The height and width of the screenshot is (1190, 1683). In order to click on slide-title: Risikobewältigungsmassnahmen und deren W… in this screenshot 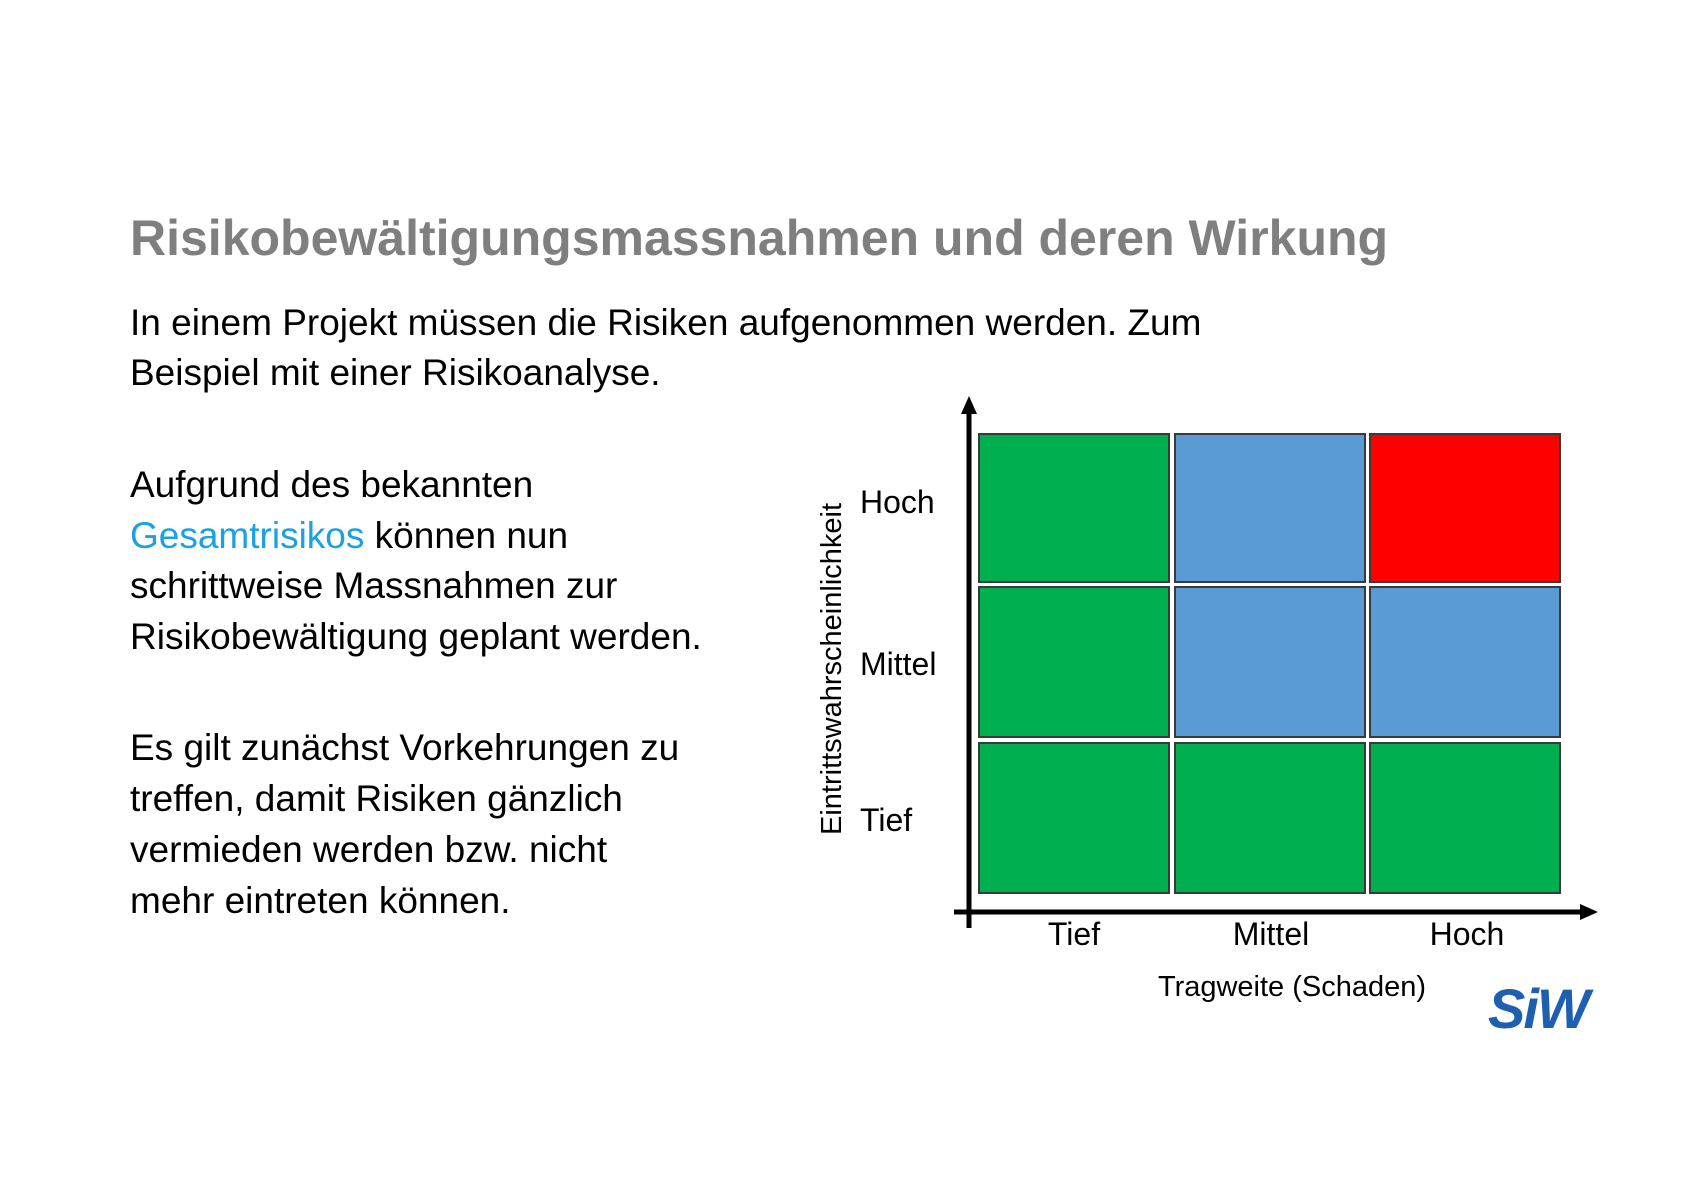, I will do `click(759, 238)`.